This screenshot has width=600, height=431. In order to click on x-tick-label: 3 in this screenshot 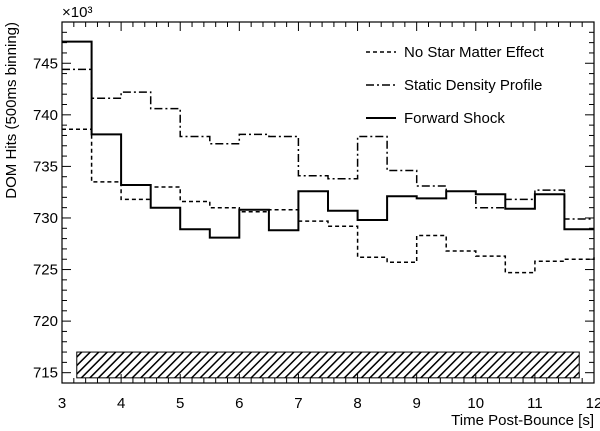, I will do `click(62, 403)`.